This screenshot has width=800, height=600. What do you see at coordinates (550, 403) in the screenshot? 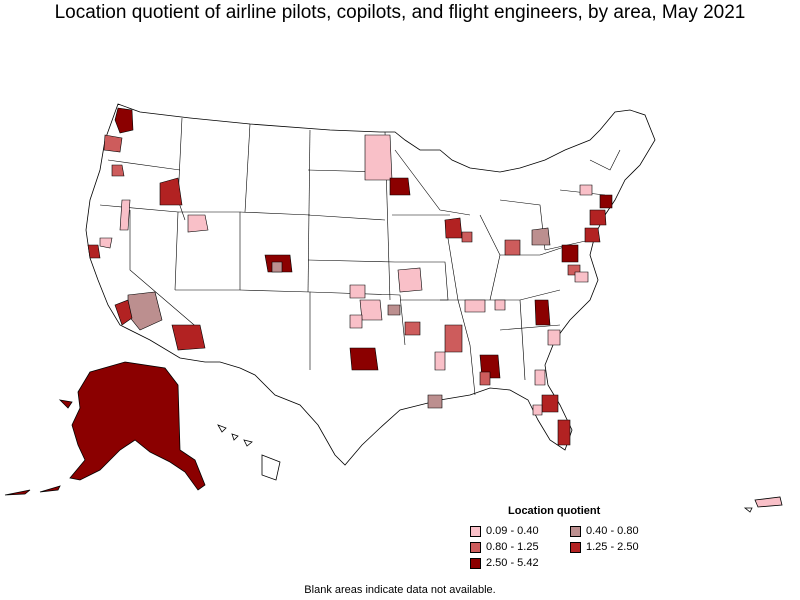
I see `area-orlando` at bounding box center [550, 403].